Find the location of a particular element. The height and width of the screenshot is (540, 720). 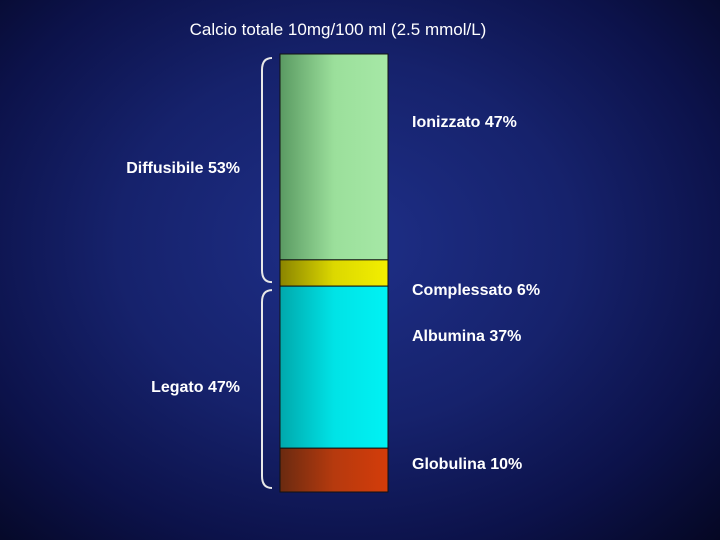

group-label-1: Legato 47% is located at coordinates (195, 388).